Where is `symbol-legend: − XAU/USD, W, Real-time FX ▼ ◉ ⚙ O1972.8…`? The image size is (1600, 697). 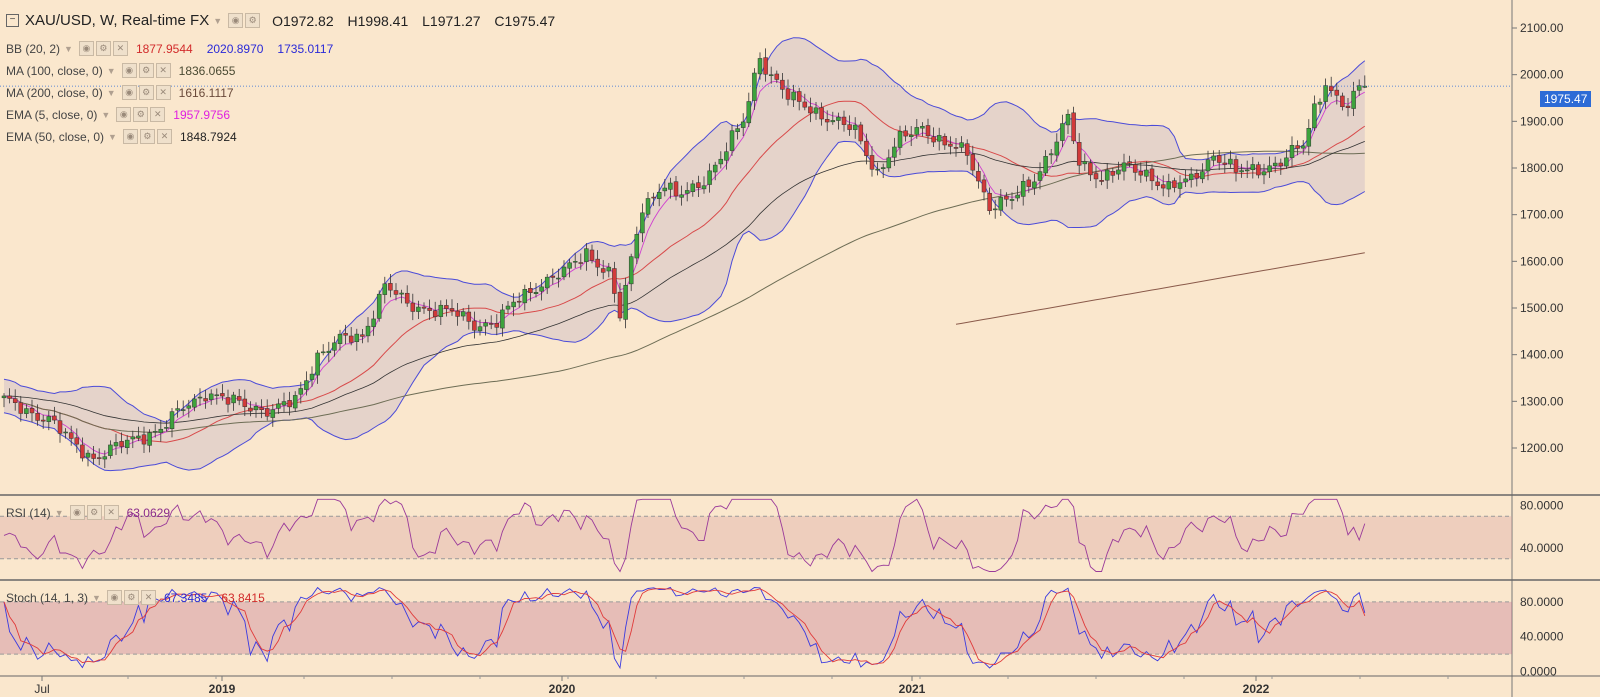
symbol-legend: − XAU/USD, W, Real-time FX ▼ ◉ ⚙ O1972.8… is located at coordinates (285, 20).